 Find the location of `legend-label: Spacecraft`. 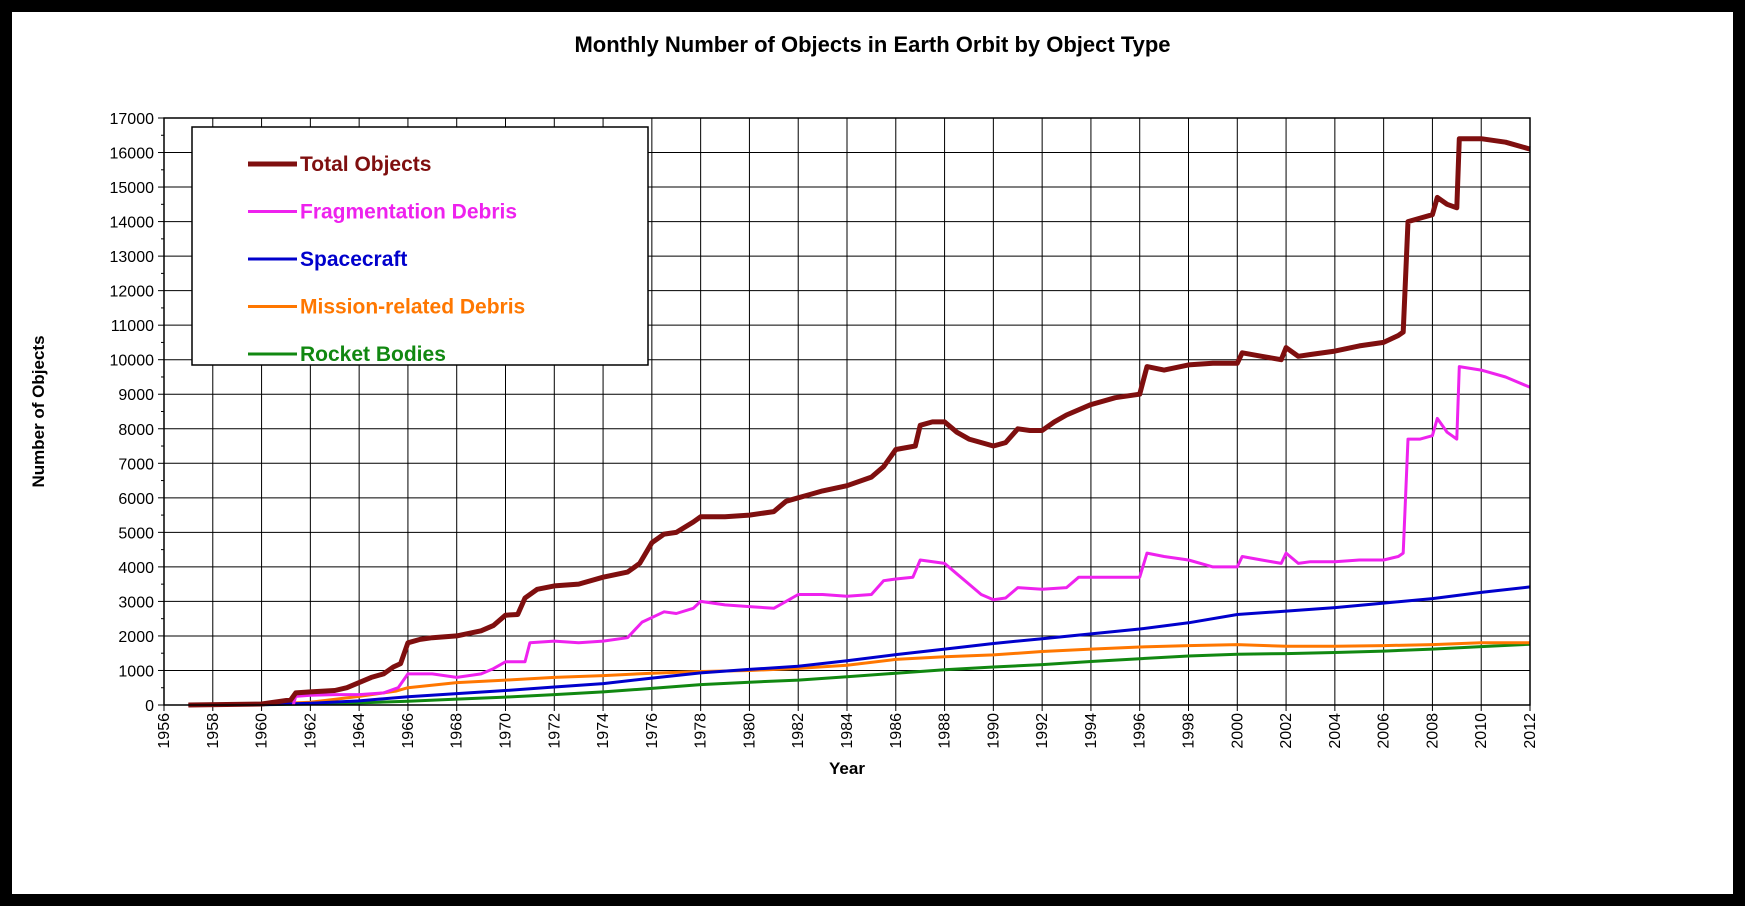

legend-label: Spacecraft is located at coordinates (353, 259).